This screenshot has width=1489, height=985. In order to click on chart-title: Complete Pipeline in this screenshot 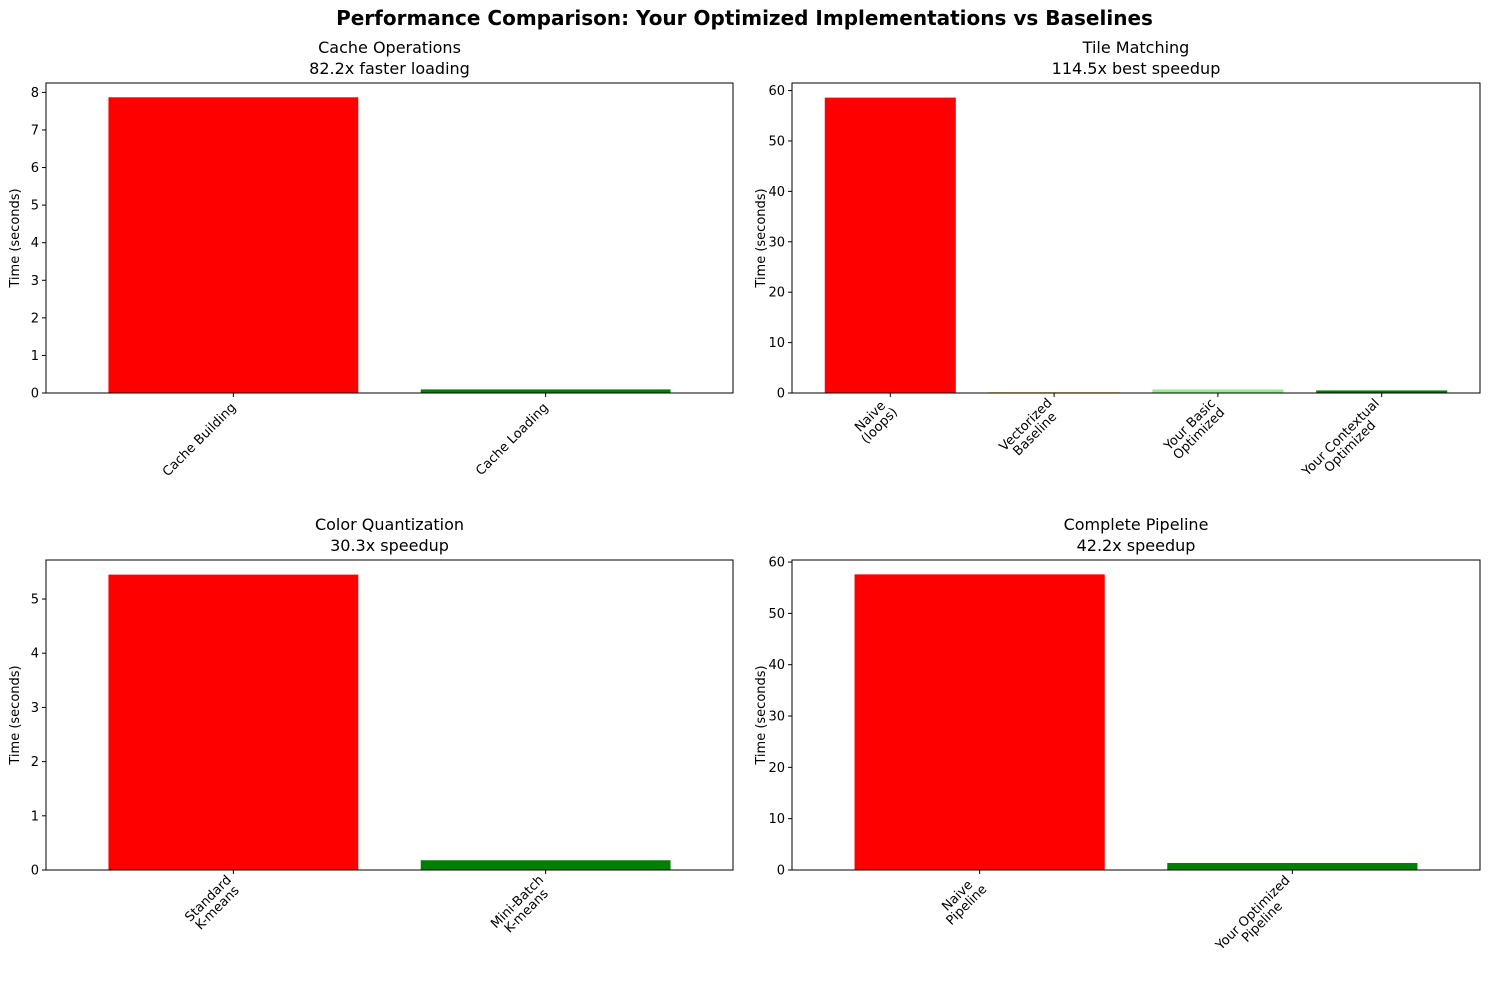, I will do `click(1136, 524)`.